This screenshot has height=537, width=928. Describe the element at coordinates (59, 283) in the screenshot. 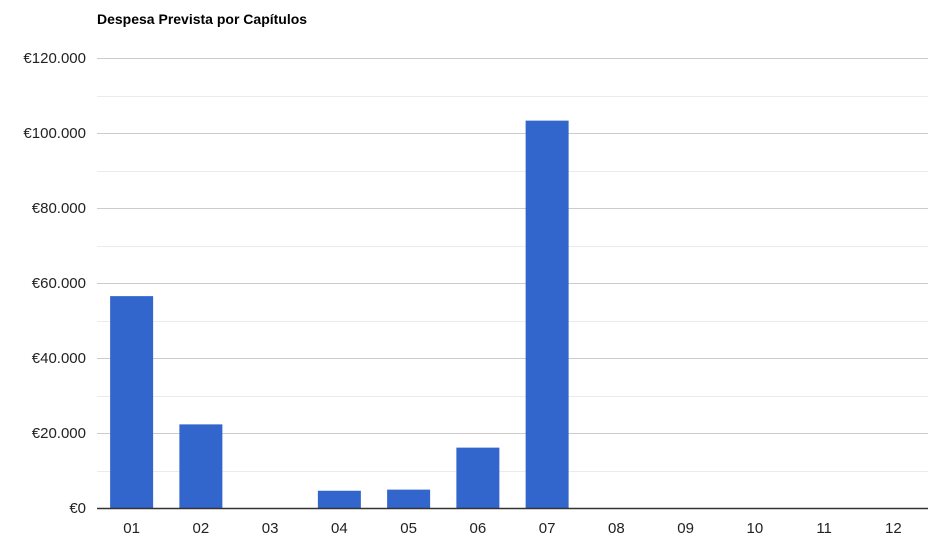

I see `y-tick-label: €60.000` at that location.